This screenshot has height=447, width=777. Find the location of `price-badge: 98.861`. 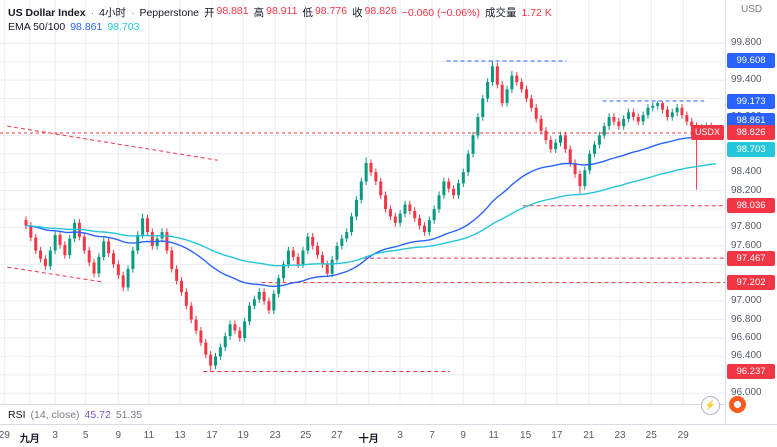

price-badge: 98.861 is located at coordinates (751, 121).